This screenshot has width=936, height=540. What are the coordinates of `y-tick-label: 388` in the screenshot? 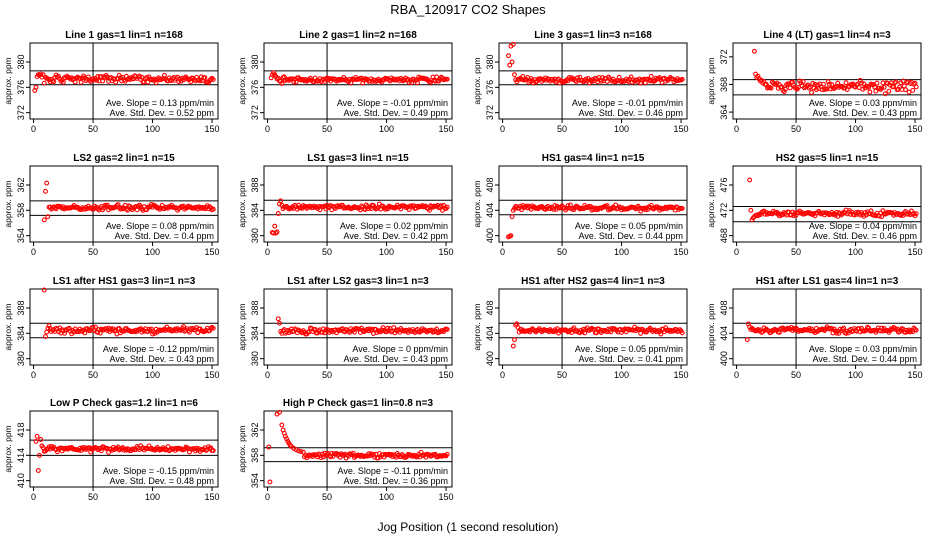 It's located at (255, 184).